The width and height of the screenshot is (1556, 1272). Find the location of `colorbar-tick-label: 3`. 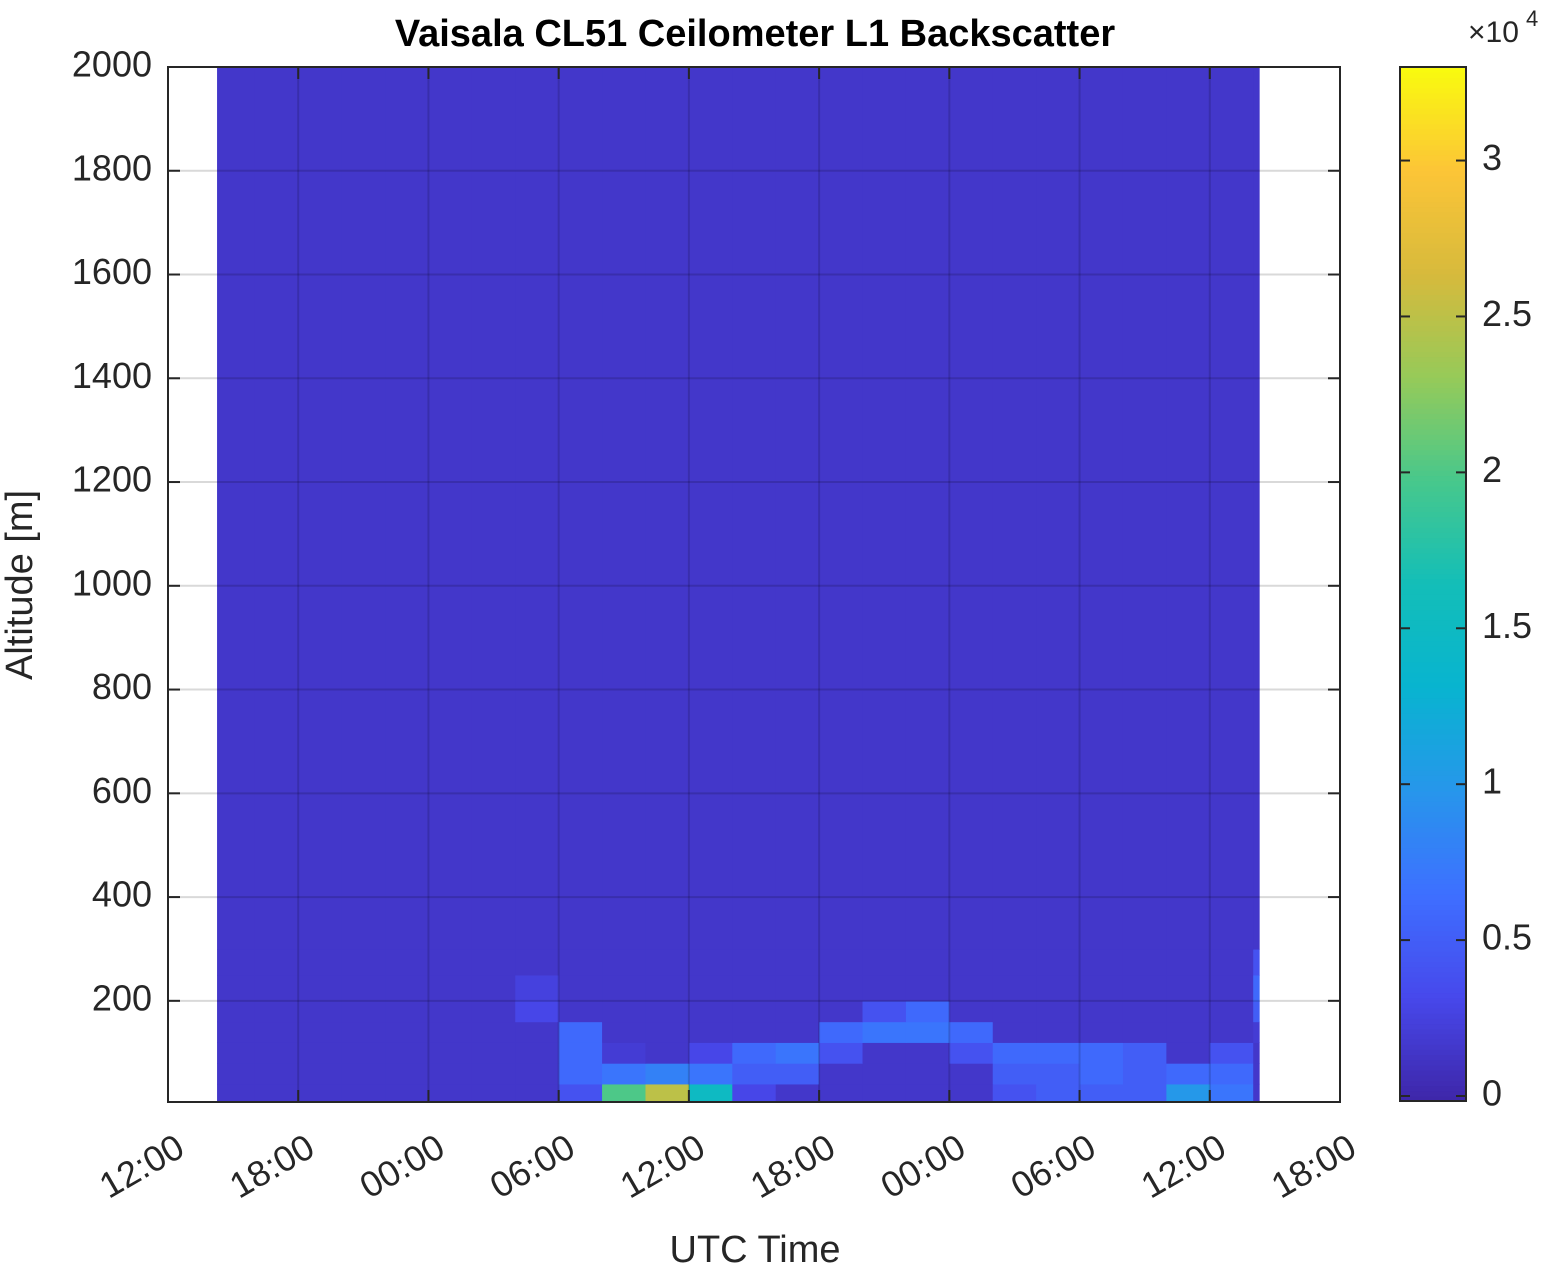

colorbar-tick-label: 3 is located at coordinates (1492, 157).